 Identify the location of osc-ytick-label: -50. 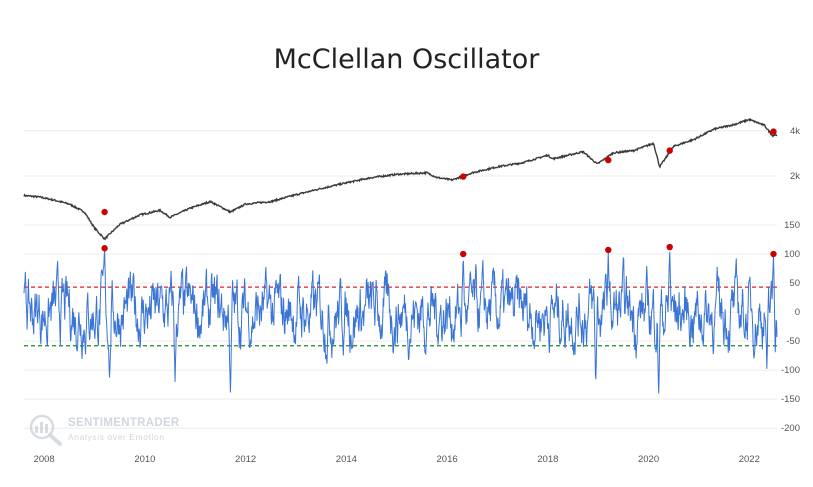
(793, 341).